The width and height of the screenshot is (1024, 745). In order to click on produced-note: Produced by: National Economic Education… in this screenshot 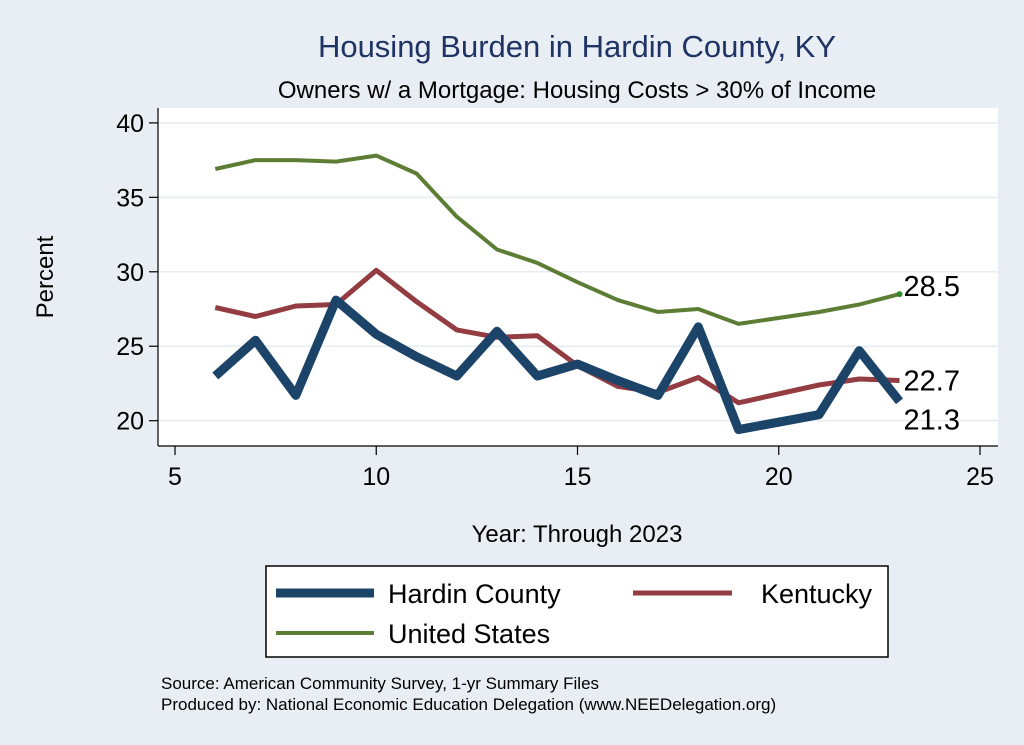, I will do `click(468, 704)`.